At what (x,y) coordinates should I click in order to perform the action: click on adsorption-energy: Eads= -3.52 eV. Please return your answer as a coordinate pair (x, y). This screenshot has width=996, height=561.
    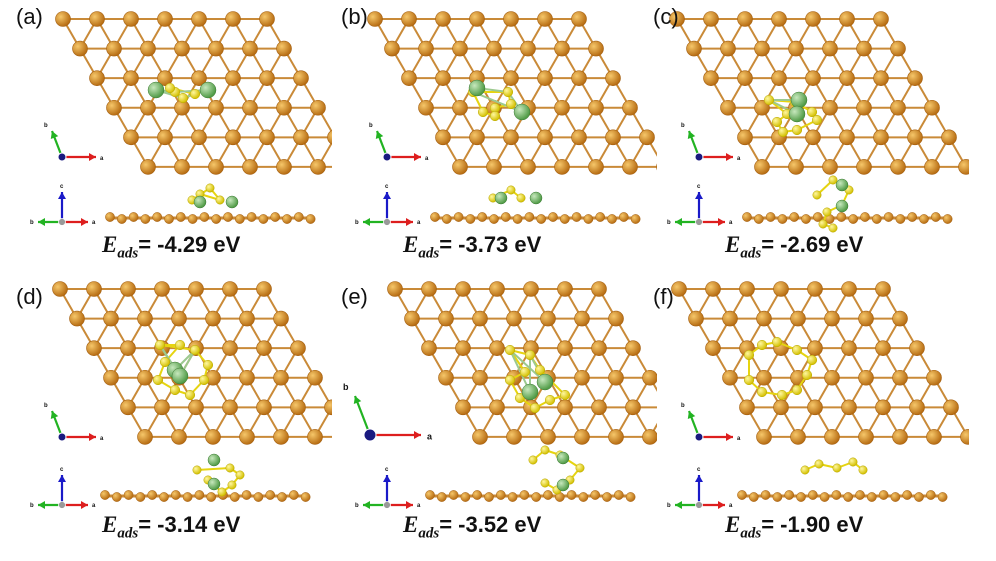
    Looking at the image, I should click on (472, 527).